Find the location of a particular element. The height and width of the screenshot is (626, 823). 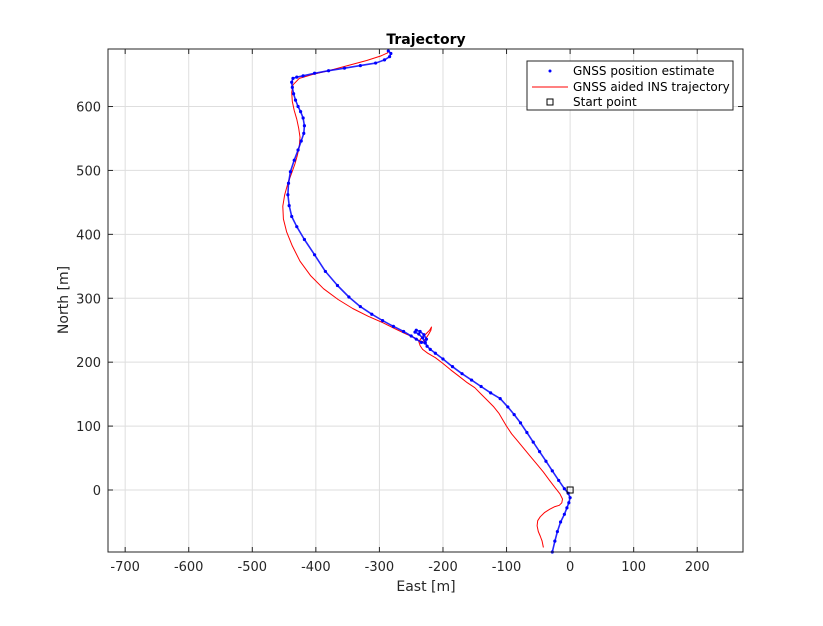

x-tick-label: -100 is located at coordinates (507, 567).